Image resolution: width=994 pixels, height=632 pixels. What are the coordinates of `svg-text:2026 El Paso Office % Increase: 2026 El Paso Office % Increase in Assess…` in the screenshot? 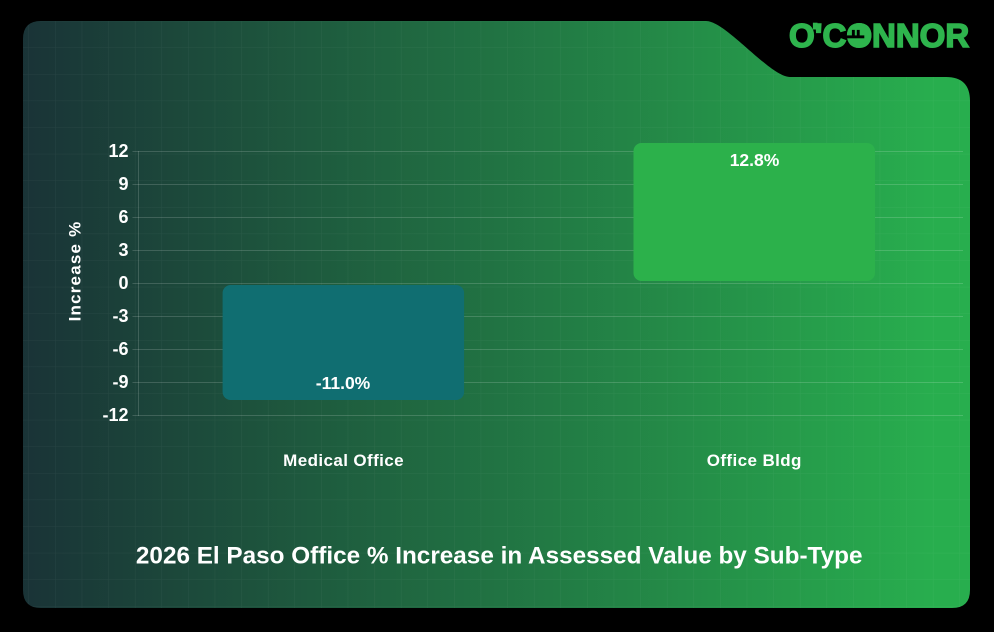 It's located at (499, 556).